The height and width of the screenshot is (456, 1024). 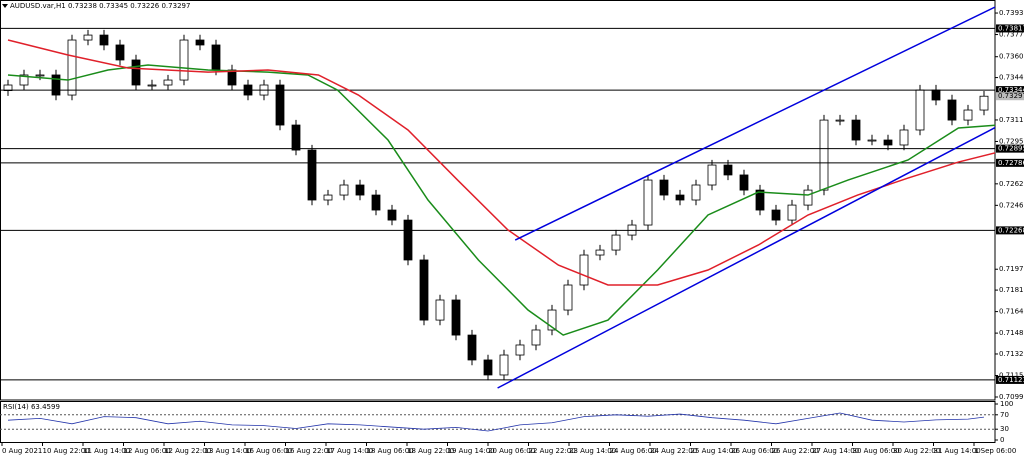 I want to click on y-tick-label: 0.71645, so click(x=1011, y=312).